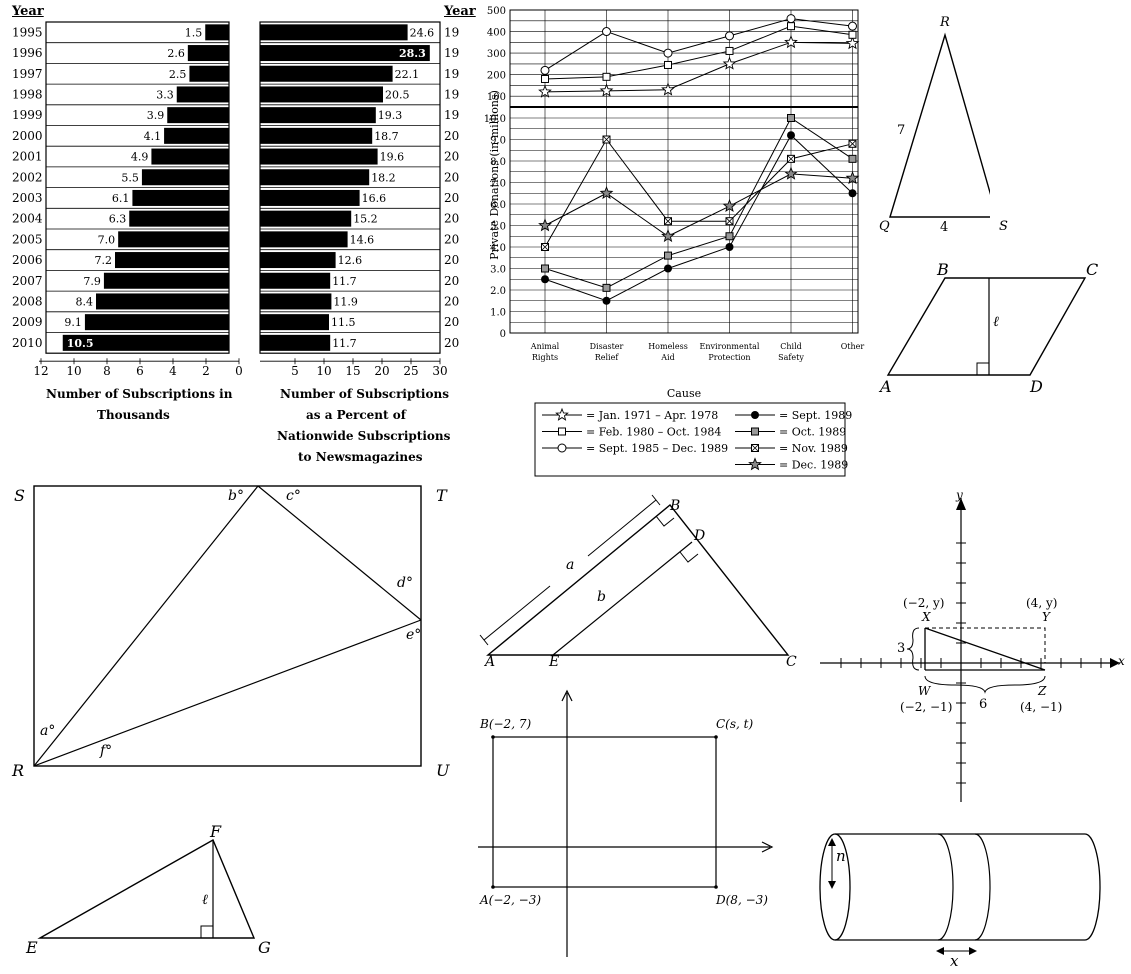  Describe the element at coordinates (27, 219) in the screenshot. I see `year-label-left: 2004` at that location.